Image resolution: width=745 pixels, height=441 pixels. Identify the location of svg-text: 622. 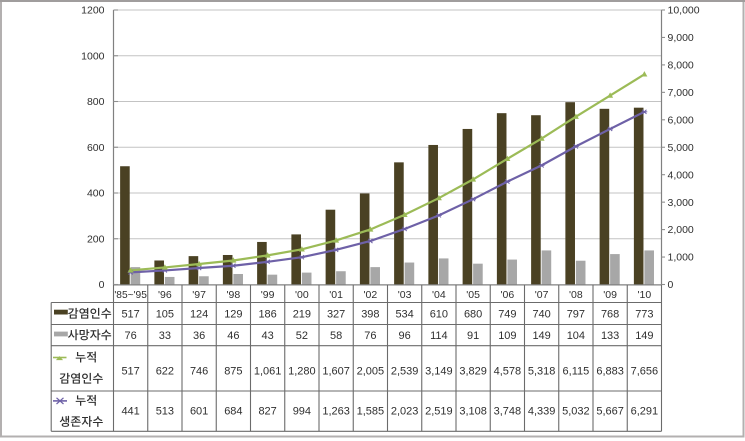
(165, 371).